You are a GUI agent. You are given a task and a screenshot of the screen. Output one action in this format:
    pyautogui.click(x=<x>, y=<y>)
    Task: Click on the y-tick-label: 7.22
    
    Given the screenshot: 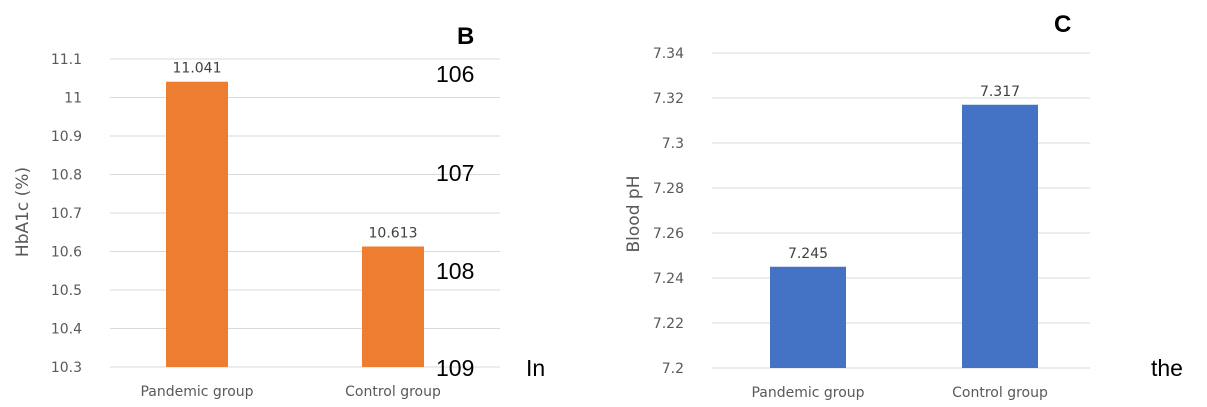 What is the action you would take?
    pyautogui.click(x=668, y=324)
    